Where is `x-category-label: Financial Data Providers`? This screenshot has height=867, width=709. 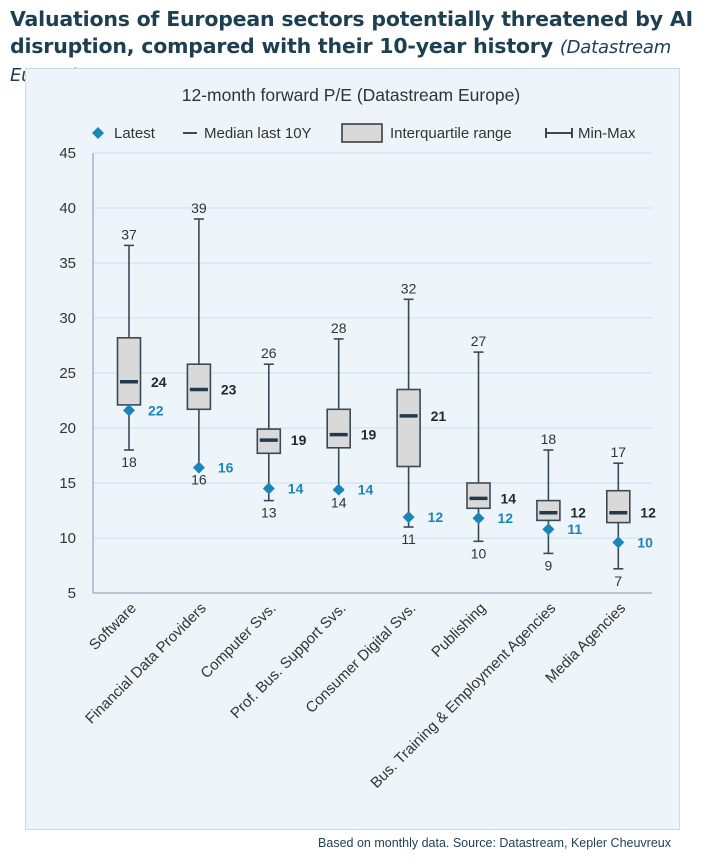 x-category-label: Financial Data Providers is located at coordinates (146, 664).